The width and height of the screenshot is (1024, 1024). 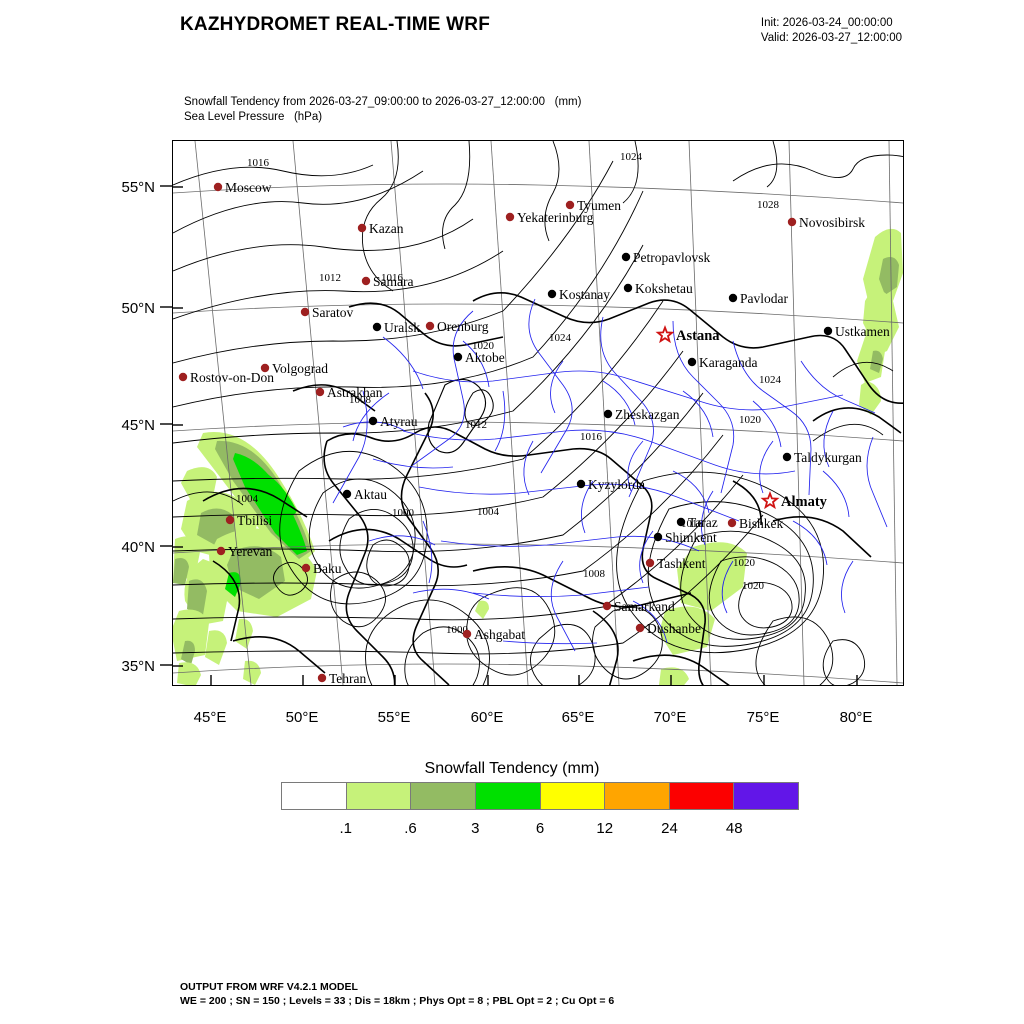 I want to click on contour-label-15: 1016, so click(x=692, y=524).